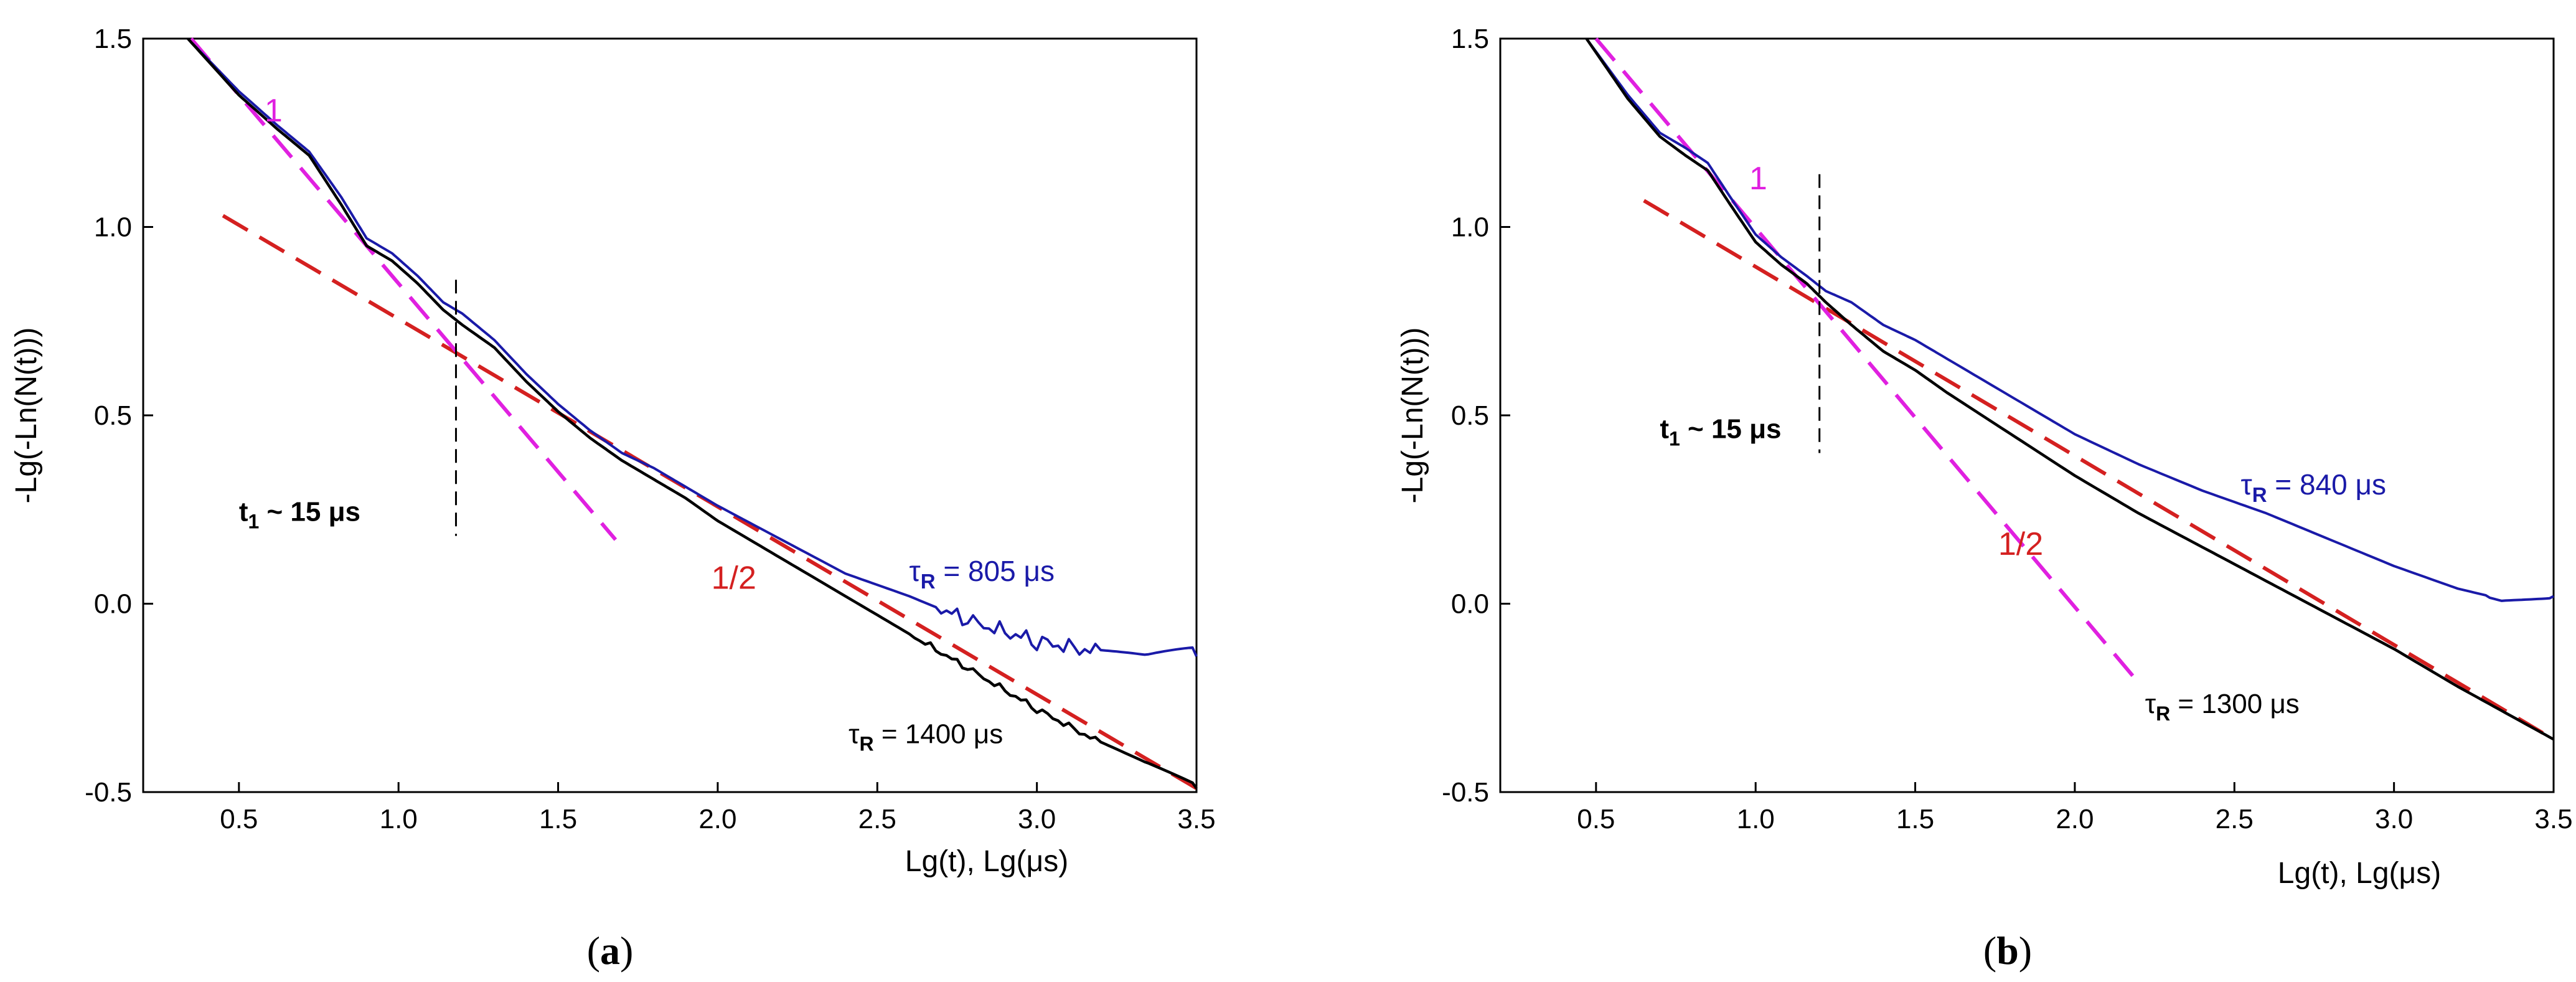  What do you see at coordinates (2326, 484) in the screenshot?
I see `annotation-rest: = 840 μs` at bounding box center [2326, 484].